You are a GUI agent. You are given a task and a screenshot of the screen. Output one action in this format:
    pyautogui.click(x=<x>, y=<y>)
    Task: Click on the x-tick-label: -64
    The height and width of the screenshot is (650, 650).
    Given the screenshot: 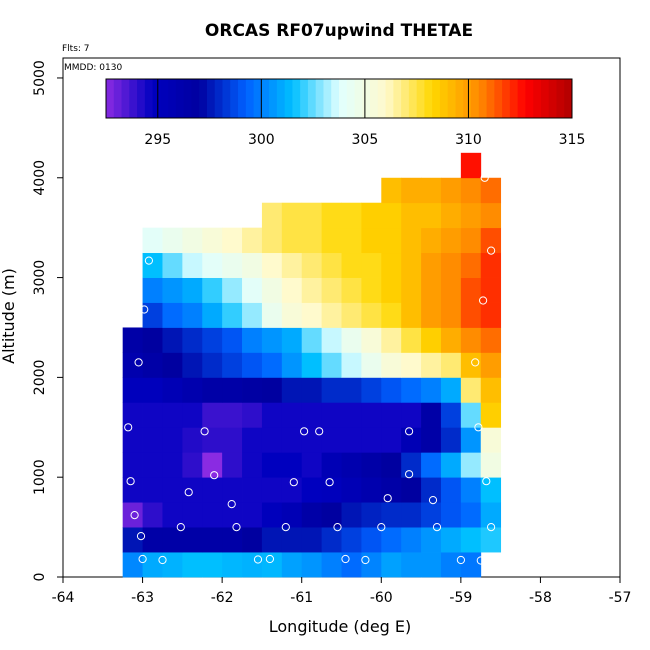 What is the action you would take?
    pyautogui.click(x=63, y=598)
    